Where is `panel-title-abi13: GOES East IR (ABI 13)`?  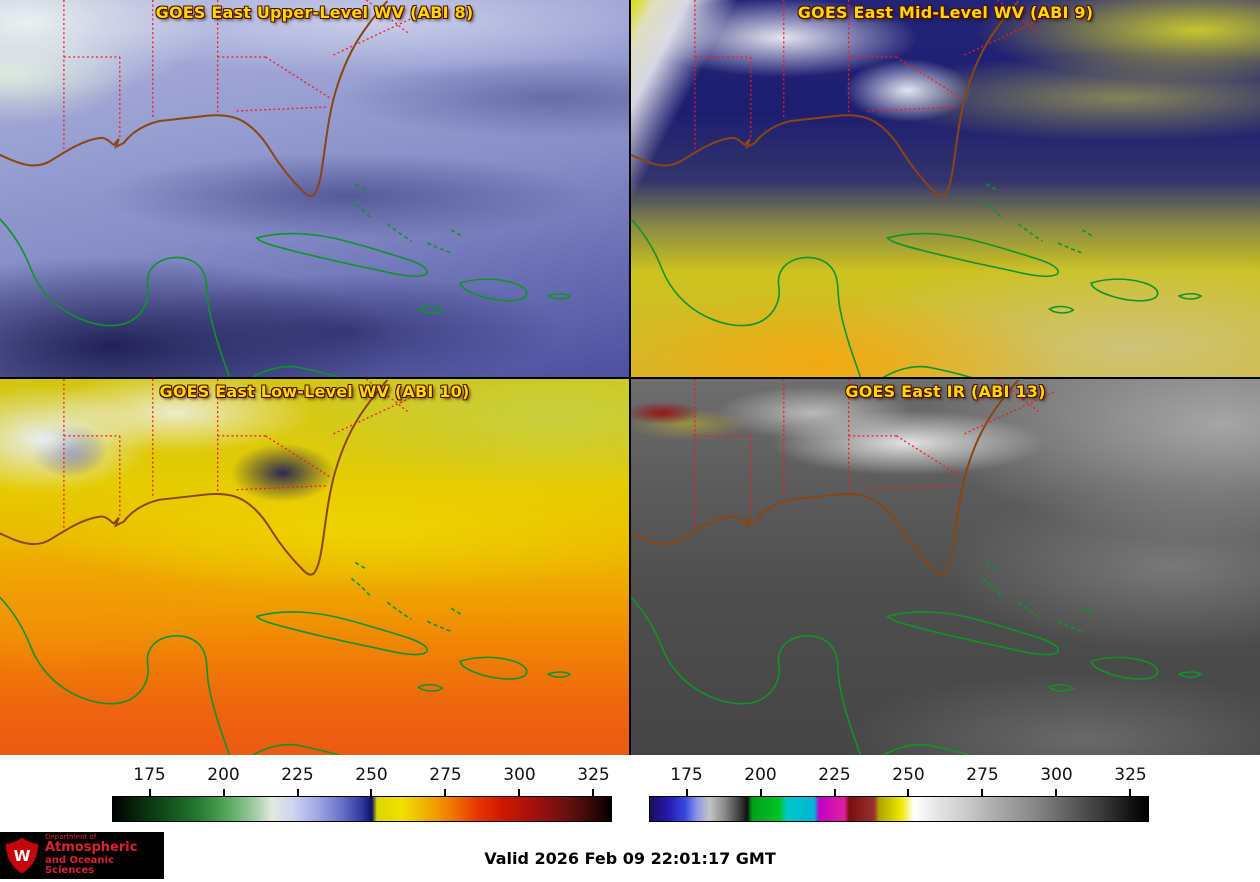 panel-title-abi13: GOES East IR (ABI 13) is located at coordinates (945, 391).